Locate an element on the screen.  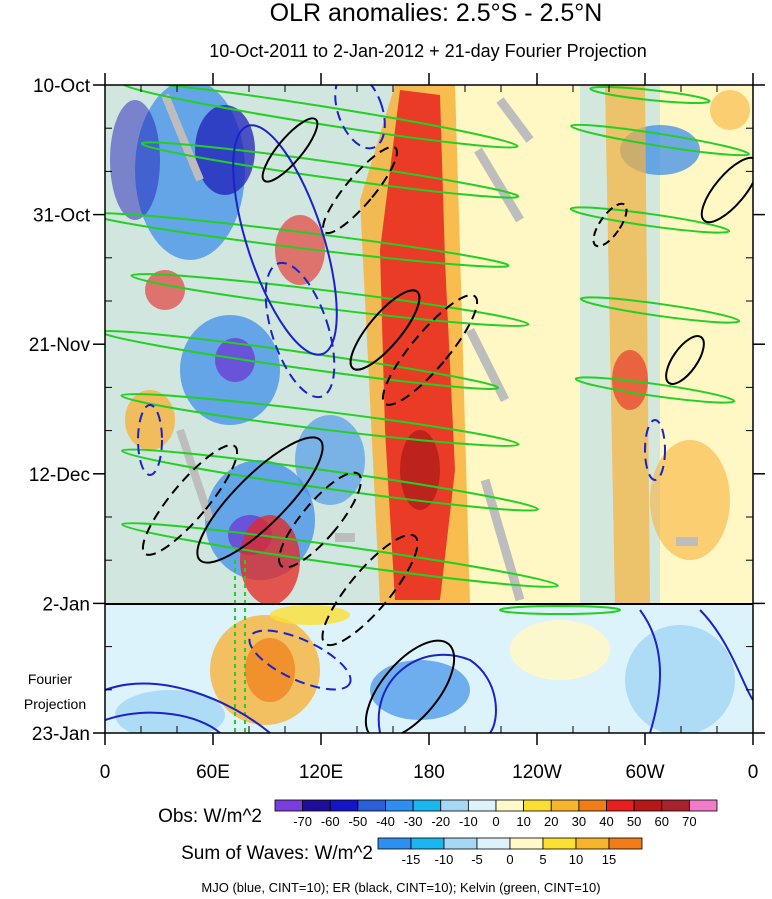
chart-title: OLR anomalies: 2.5°S - 2.5°N is located at coordinates (436, 13).